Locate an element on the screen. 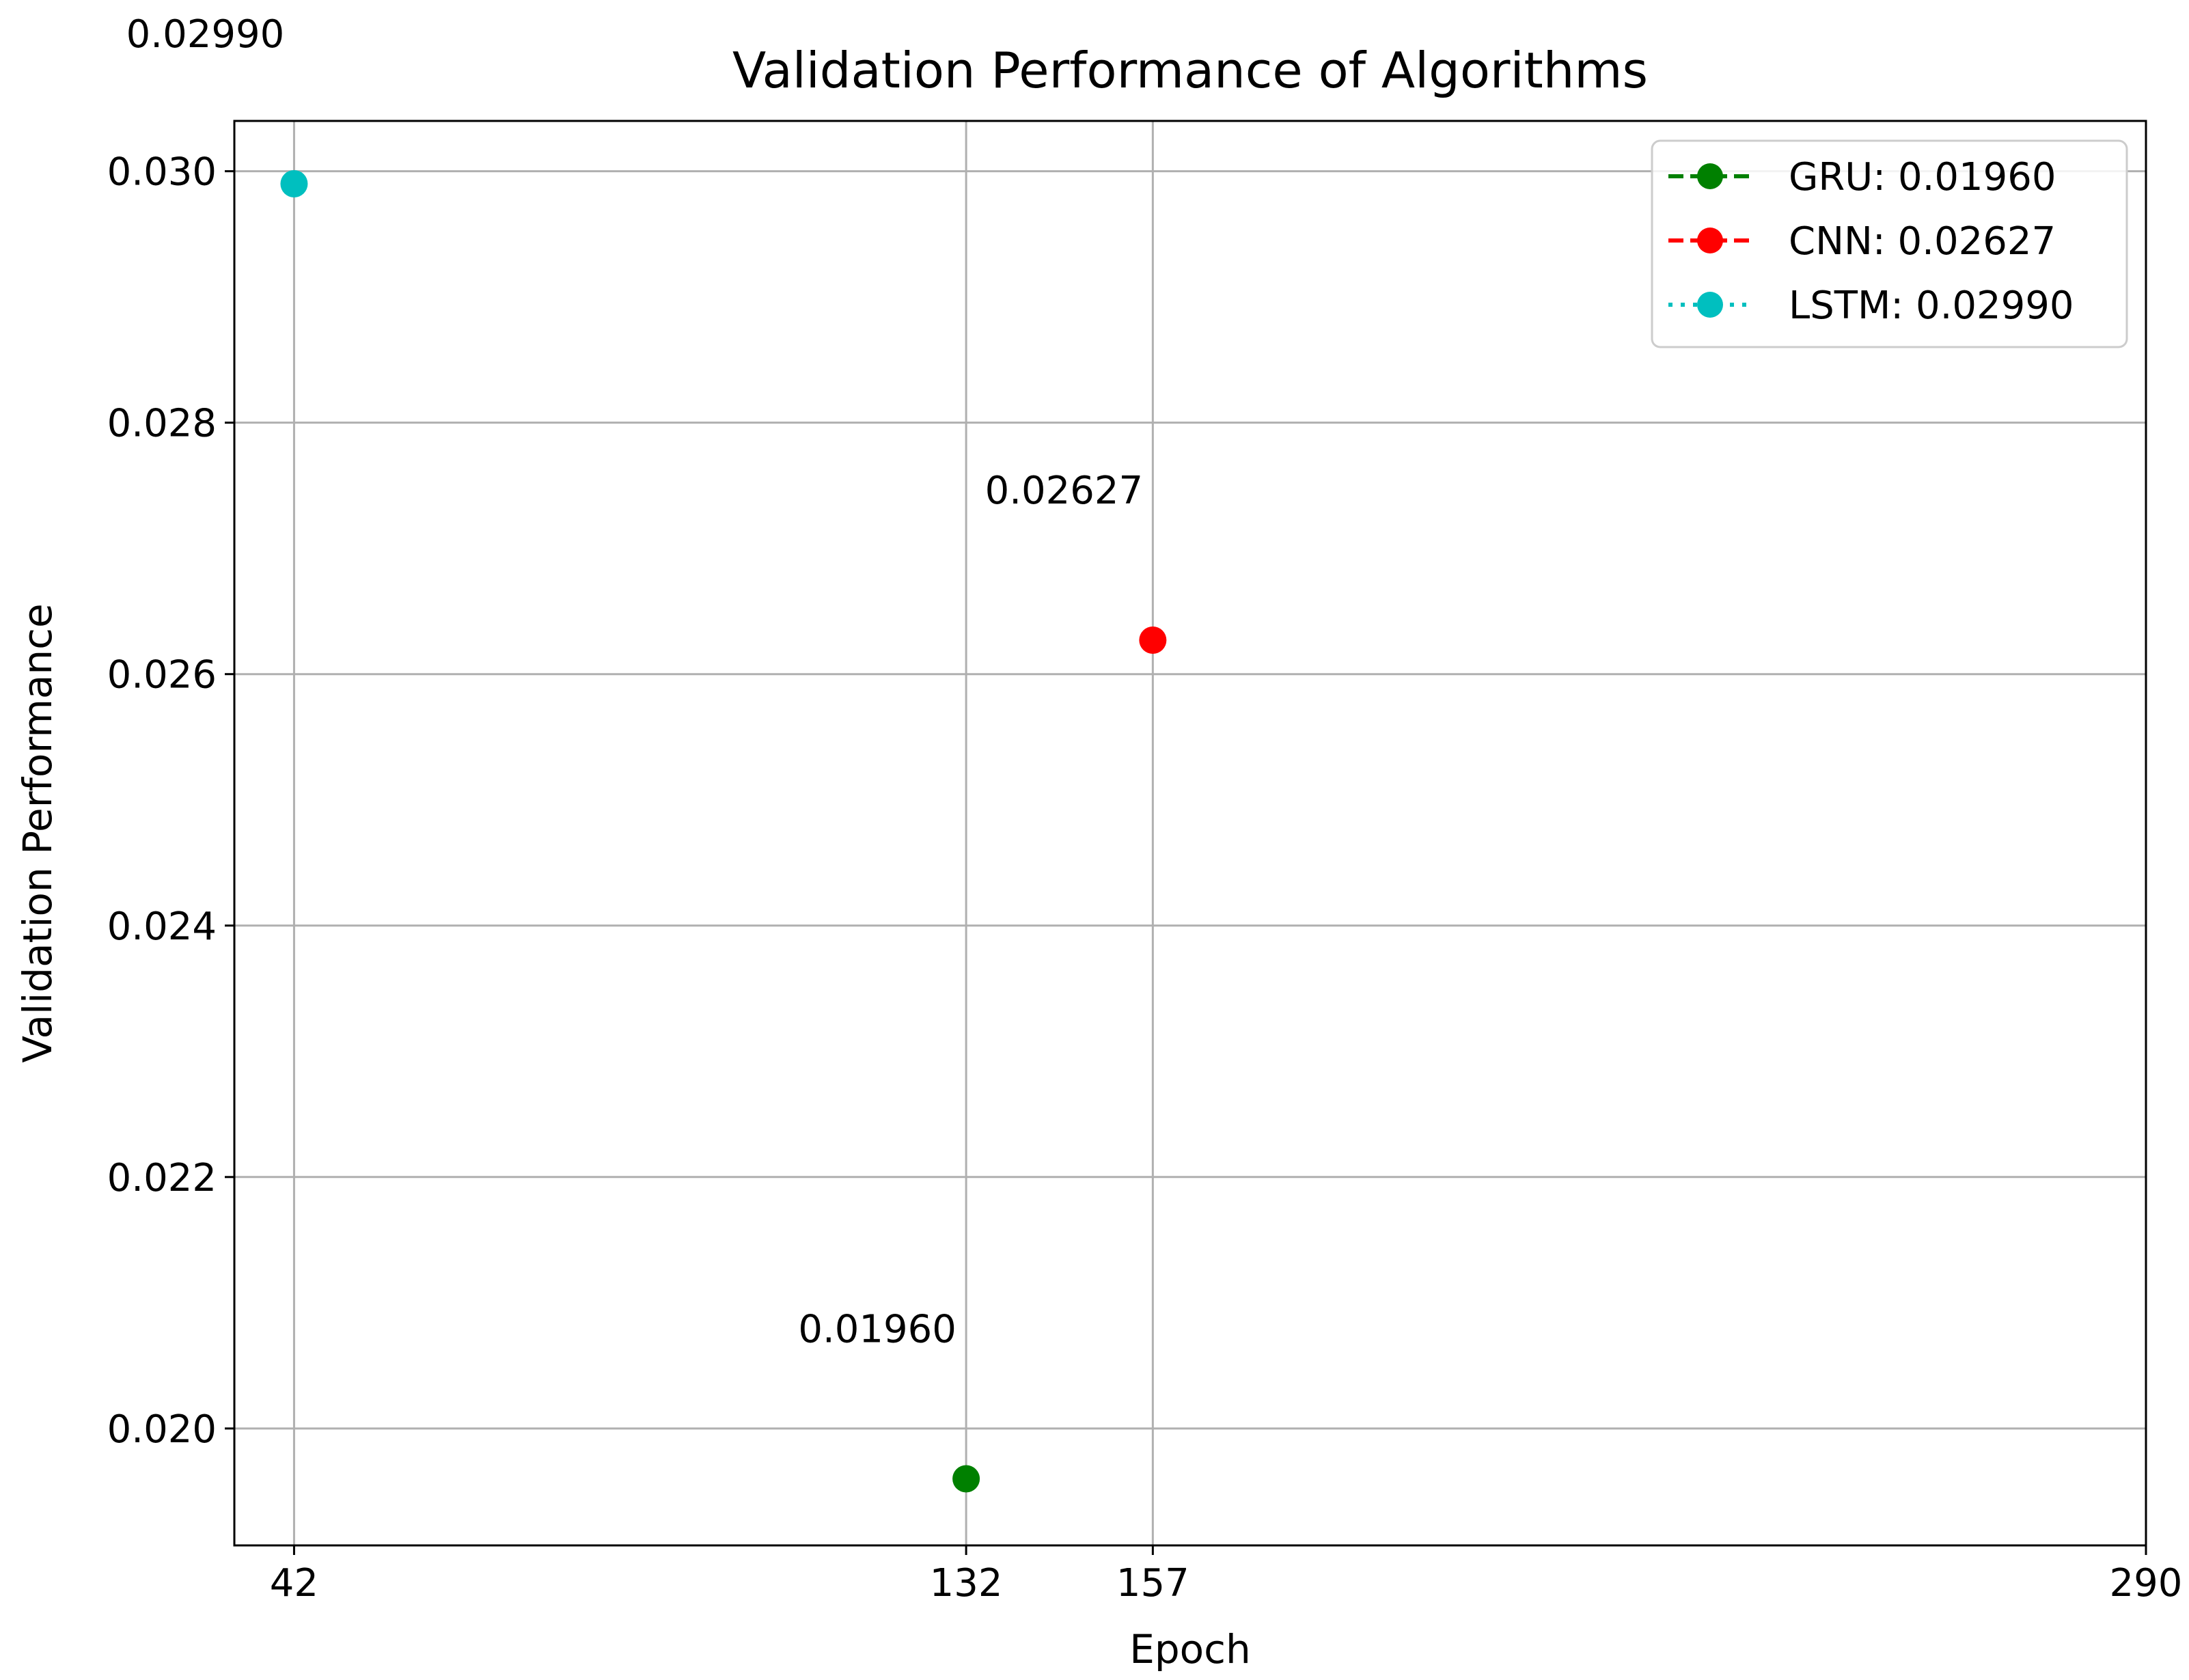 The height and width of the screenshot is (1680, 2189). y-tick-label: 0.024 is located at coordinates (162, 927).